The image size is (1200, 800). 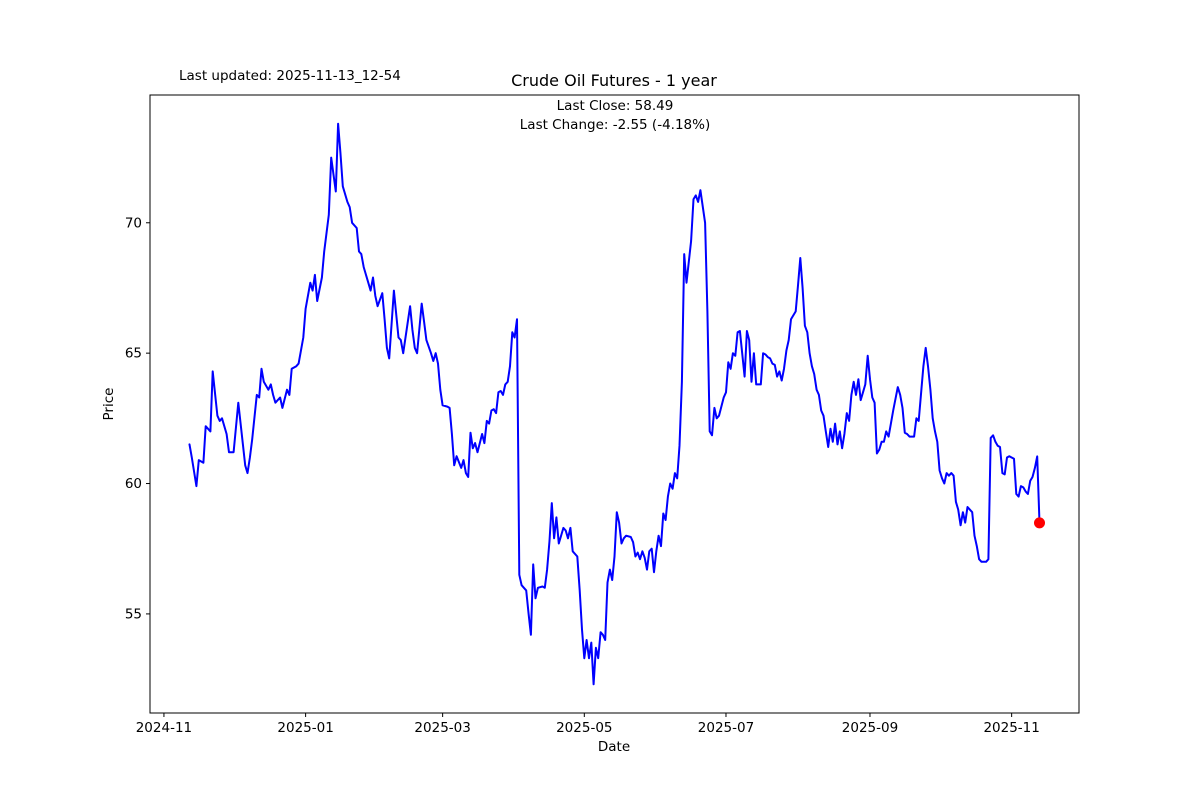 What do you see at coordinates (133, 614) in the screenshot?
I see `y-tick-label: 55` at bounding box center [133, 614].